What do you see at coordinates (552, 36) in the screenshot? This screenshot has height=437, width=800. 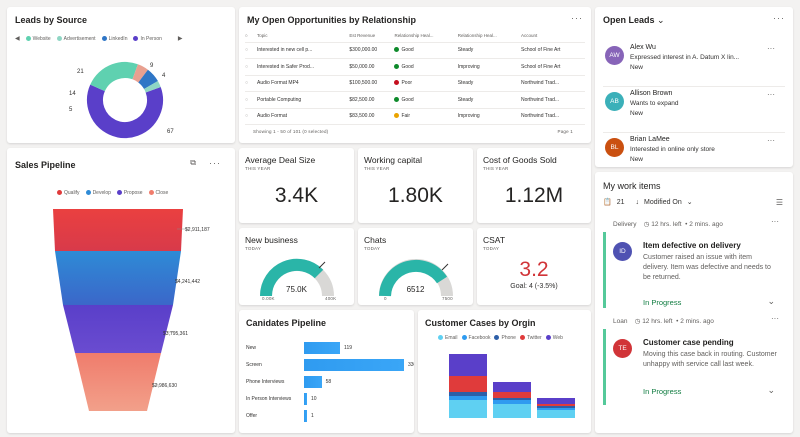 I see `col-account: Account` at bounding box center [552, 36].